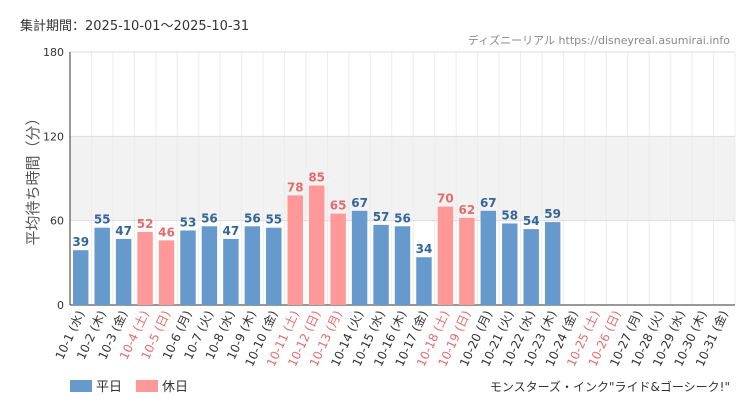  Describe the element at coordinates (509, 215) in the screenshot. I see `bar-value-label: 58` at that location.